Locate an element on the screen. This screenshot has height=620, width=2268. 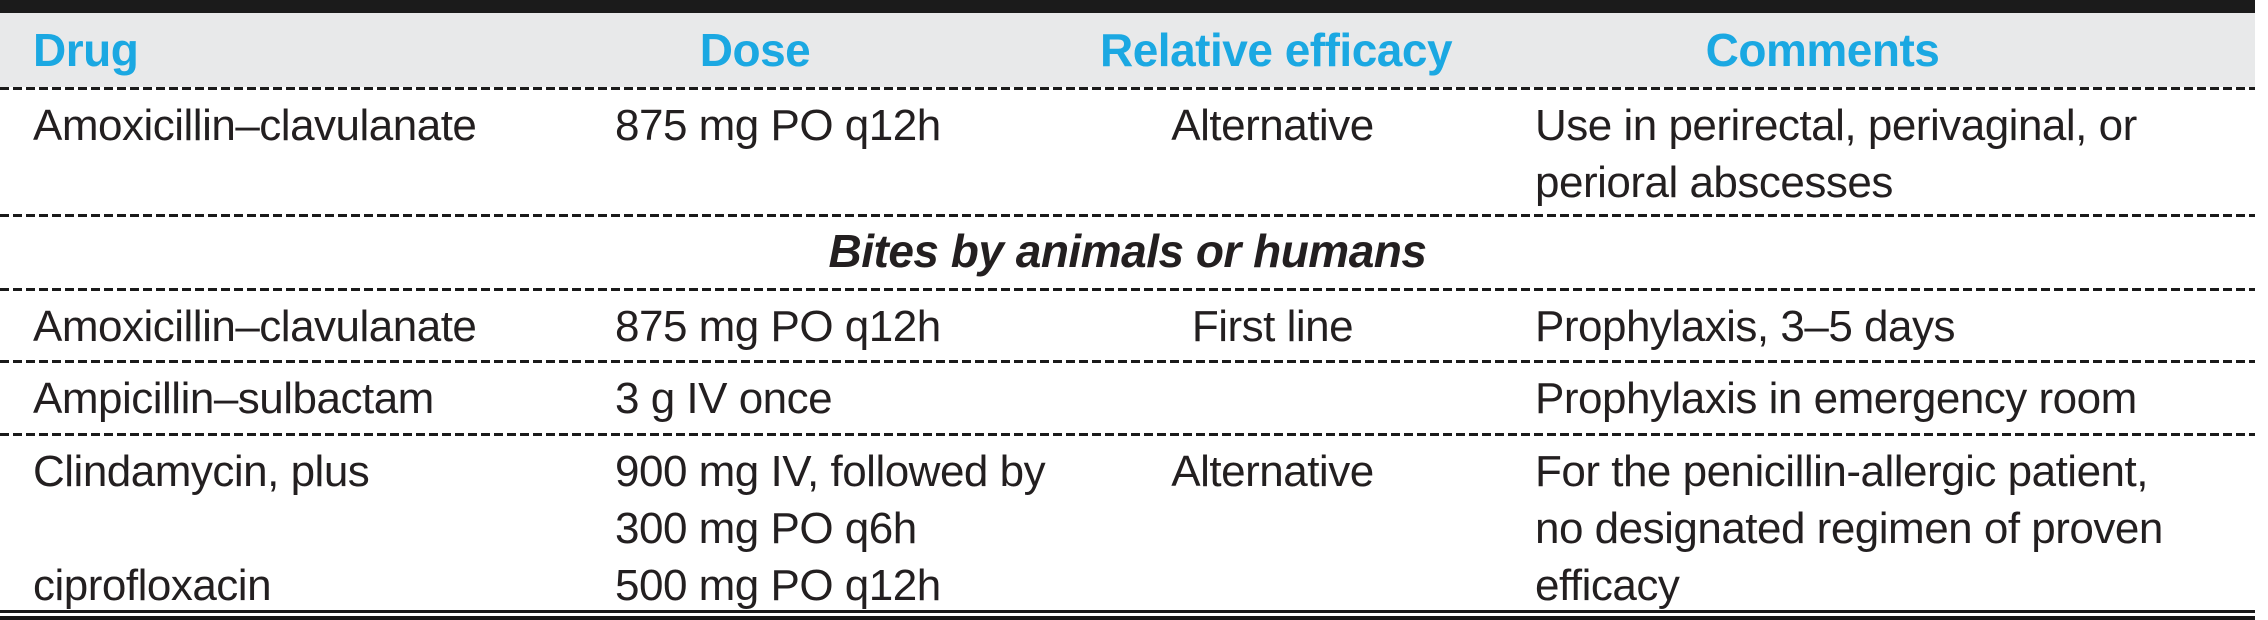
column-header-comments: Comments is located at coordinates (1822, 50).